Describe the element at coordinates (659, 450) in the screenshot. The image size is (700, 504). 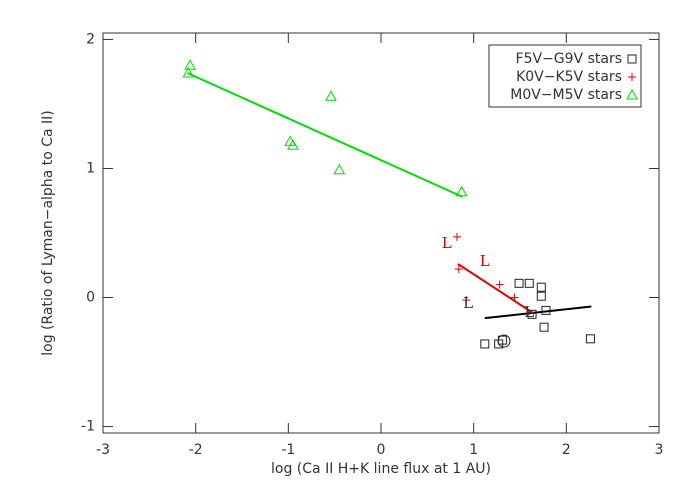
I see `x-tick-label: 3` at that location.